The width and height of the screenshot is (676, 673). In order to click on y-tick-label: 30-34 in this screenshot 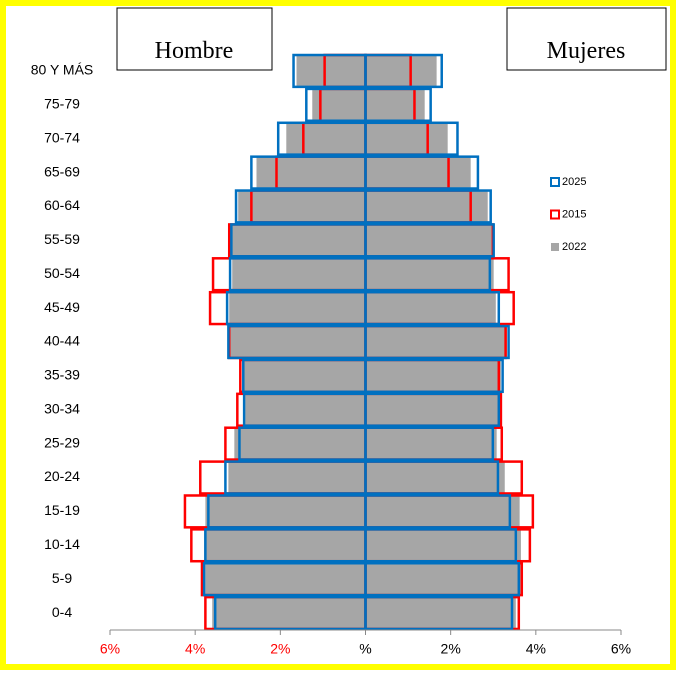, I will do `click(62, 408)`.